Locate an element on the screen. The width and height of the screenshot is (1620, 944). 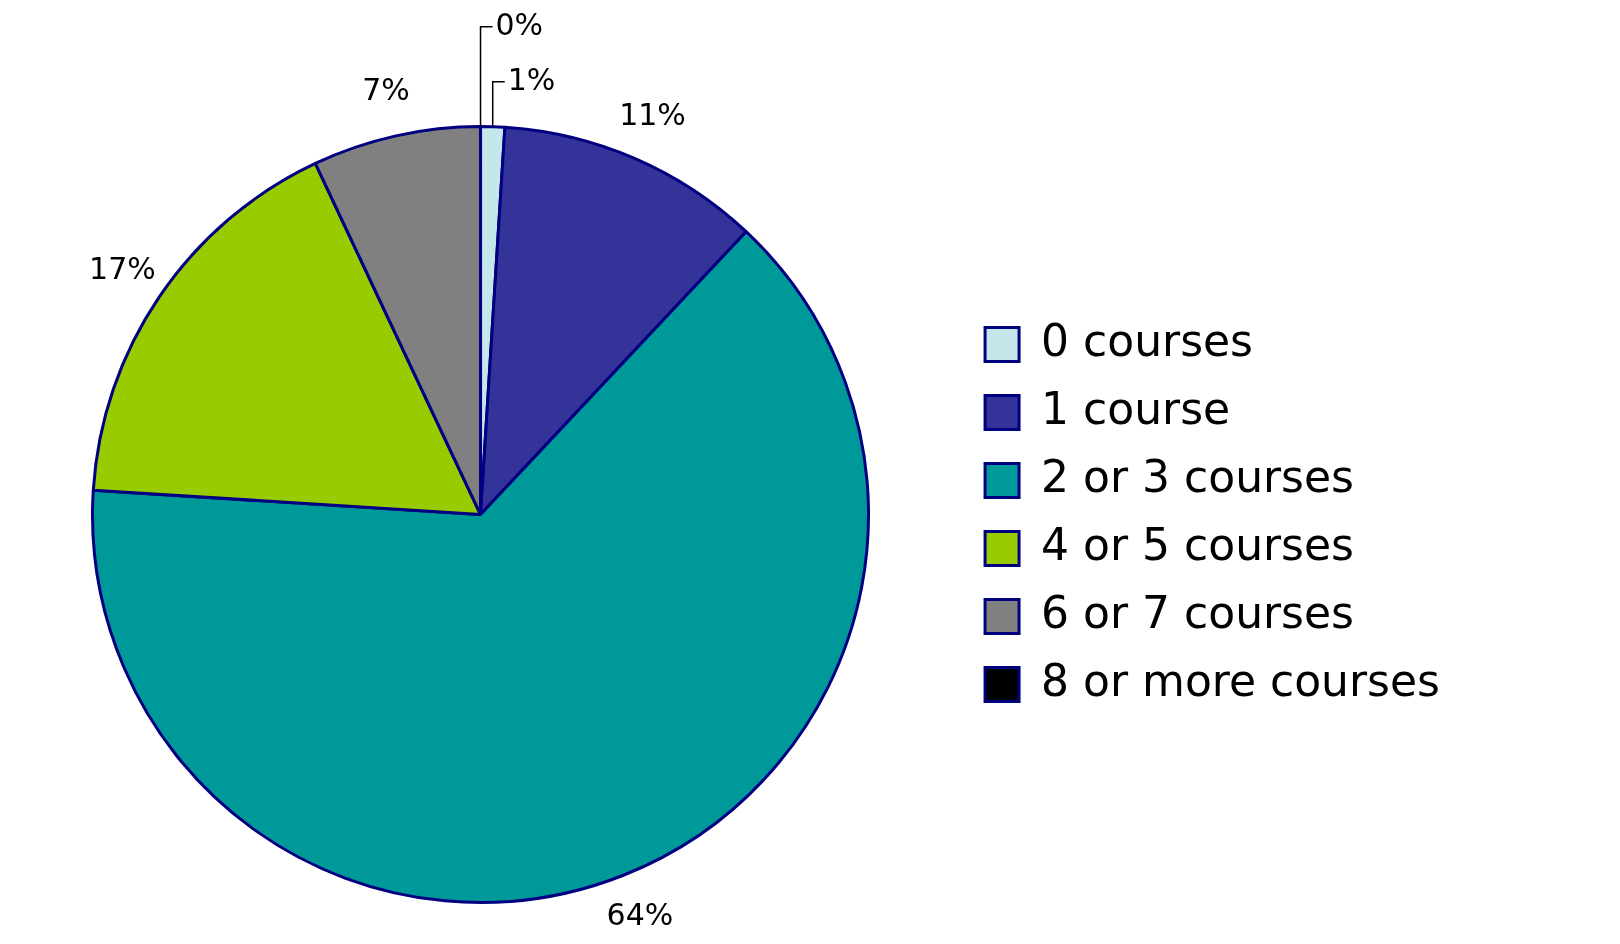
legend-label: 2 or 3 courses is located at coordinates (1198, 476).